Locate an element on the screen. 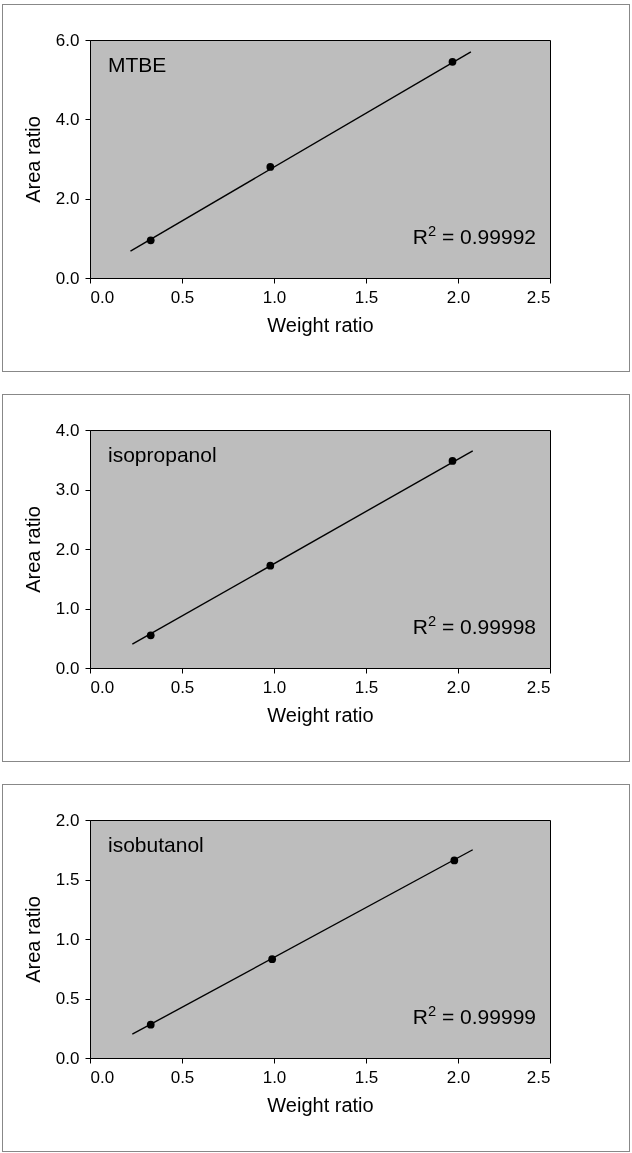  annotation: R$^{2}$ = 0.99992 is located at coordinates (474, 235).